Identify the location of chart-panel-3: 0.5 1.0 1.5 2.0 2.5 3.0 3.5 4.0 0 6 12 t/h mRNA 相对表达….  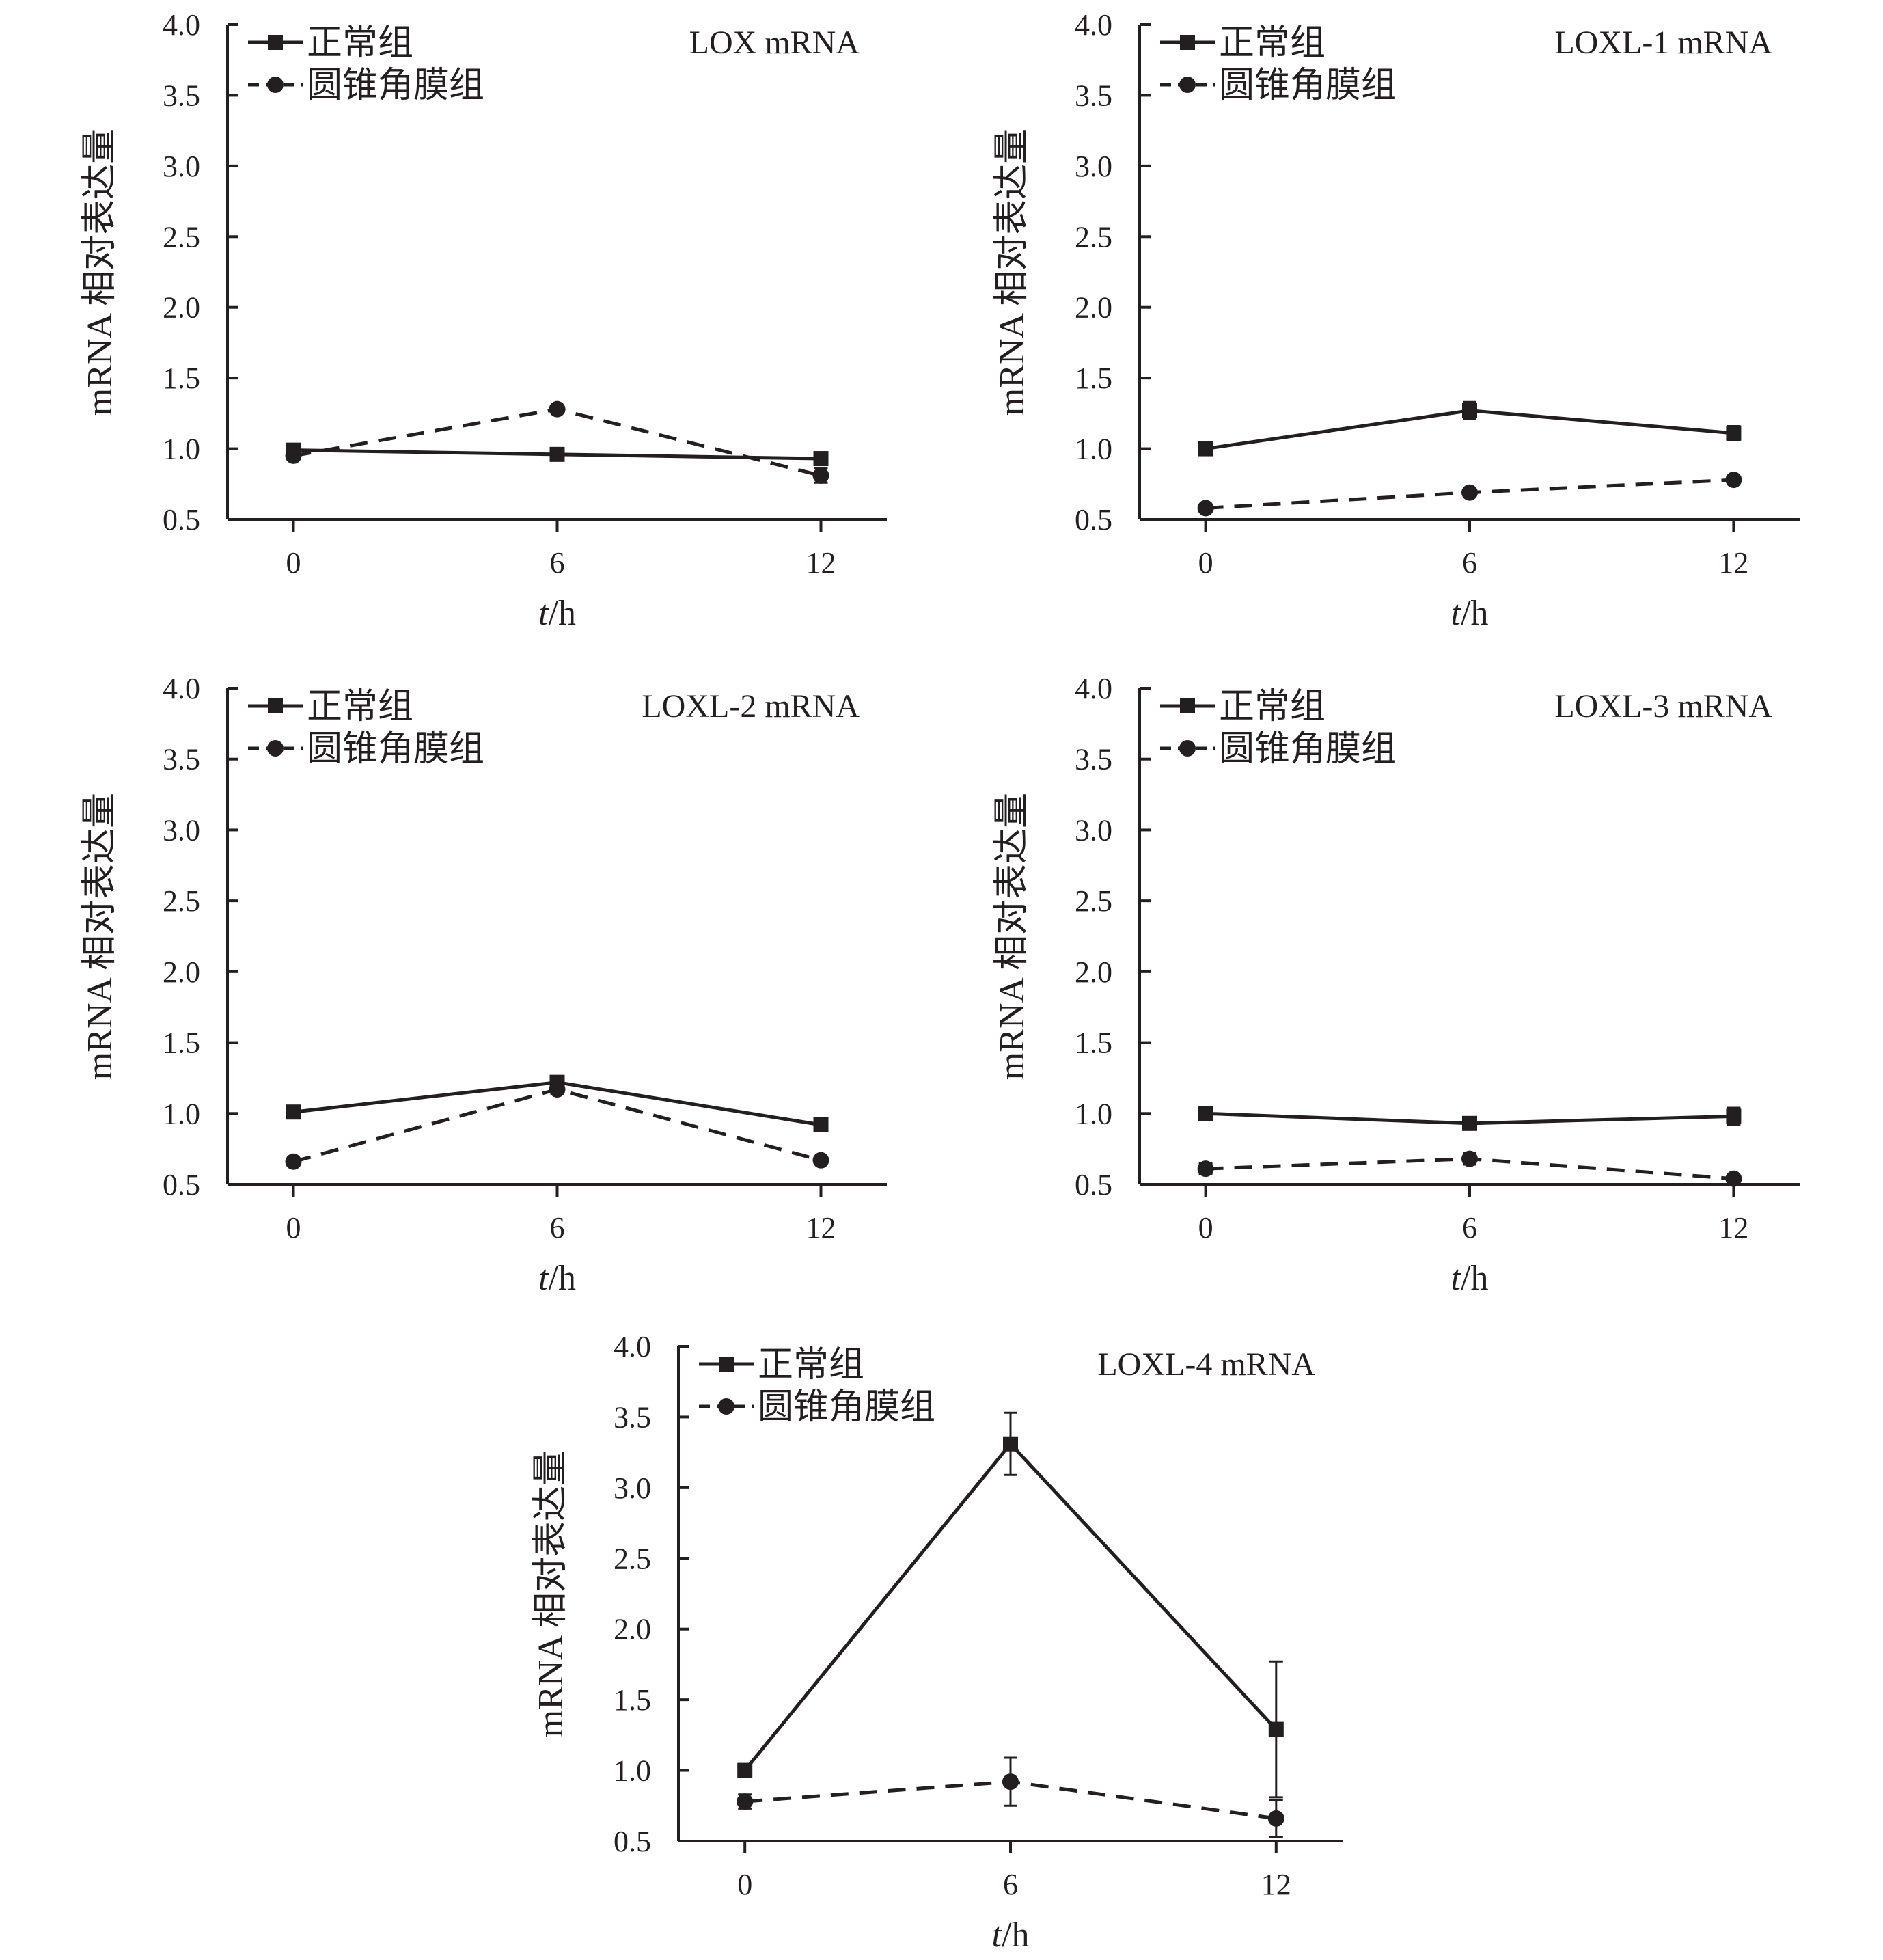
(484, 985).